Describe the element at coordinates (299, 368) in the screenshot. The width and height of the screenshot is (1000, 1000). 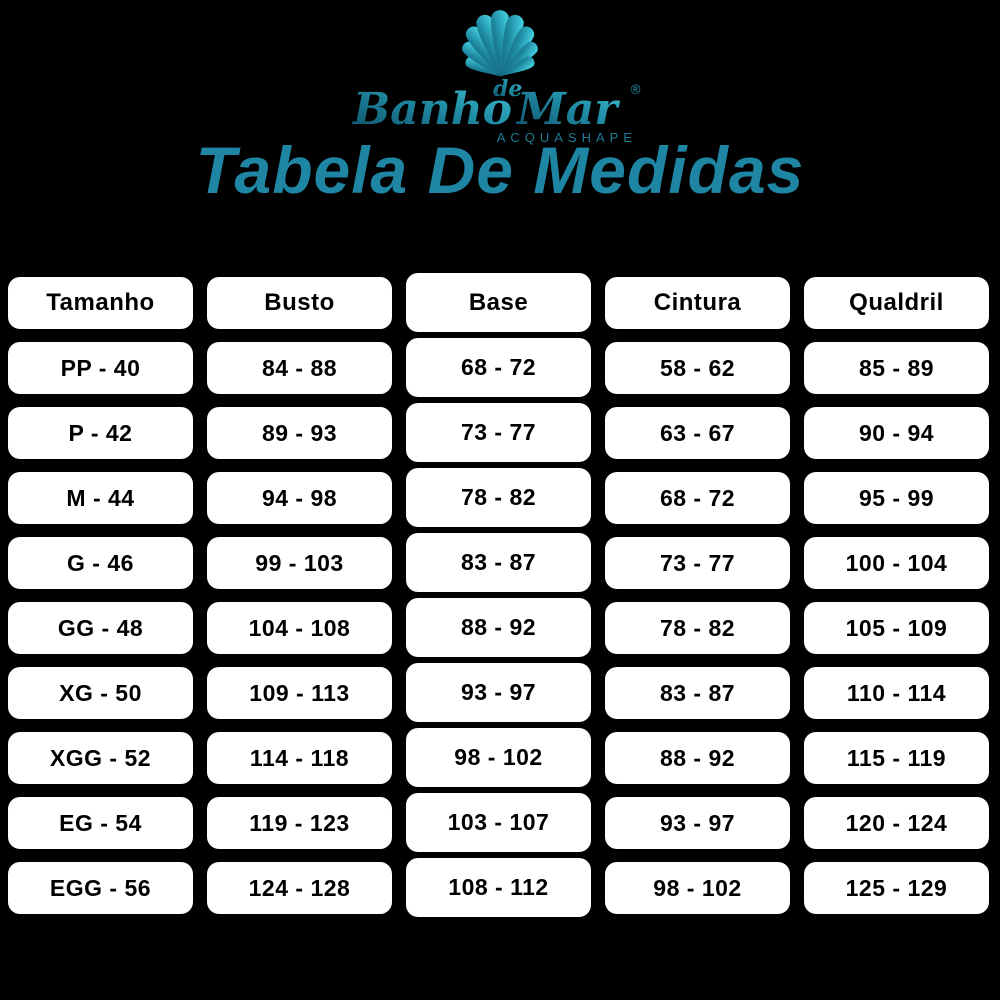
I see `measure-cell: 84 - 88` at that location.